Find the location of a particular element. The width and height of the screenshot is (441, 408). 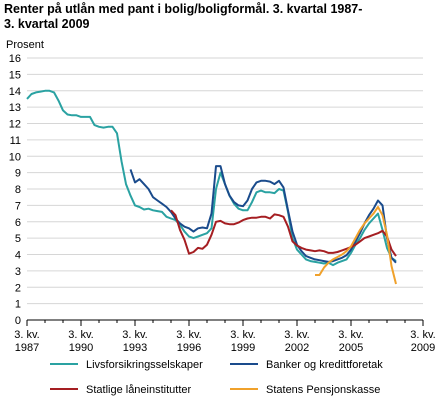

y-tick-label: 8 is located at coordinates (18, 190).